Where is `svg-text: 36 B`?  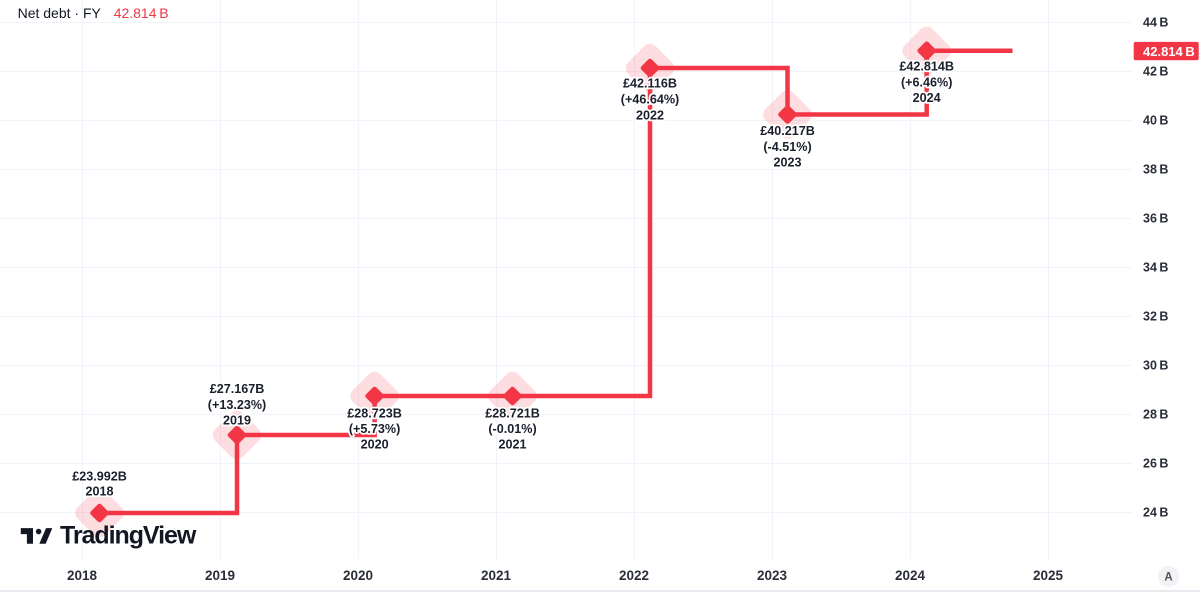
svg-text: 36 B is located at coordinates (1155, 219).